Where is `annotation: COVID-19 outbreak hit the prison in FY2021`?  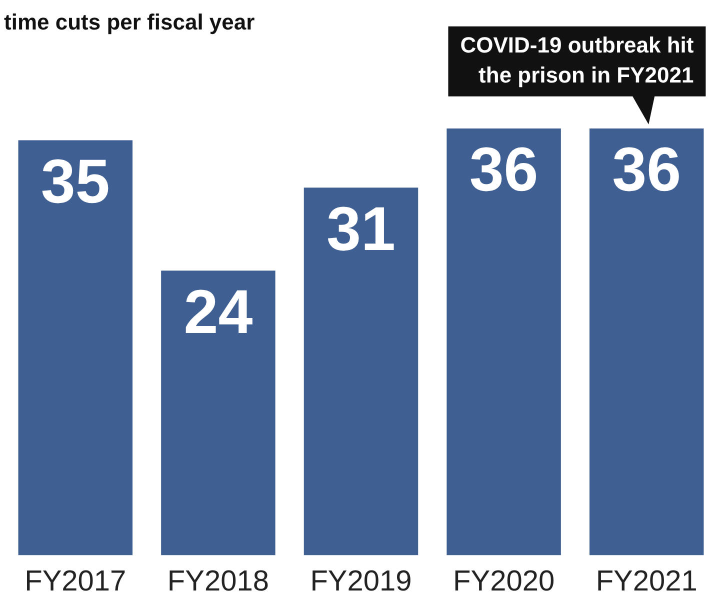
annotation: COVID-19 outbreak hit the prison in FY2021 is located at coordinates (577, 60).